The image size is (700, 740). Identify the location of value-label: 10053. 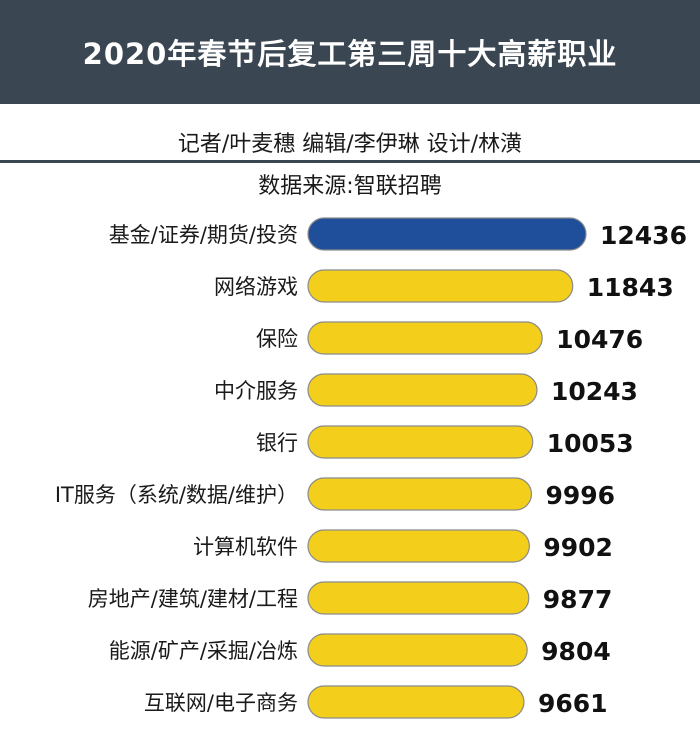
(590, 443).